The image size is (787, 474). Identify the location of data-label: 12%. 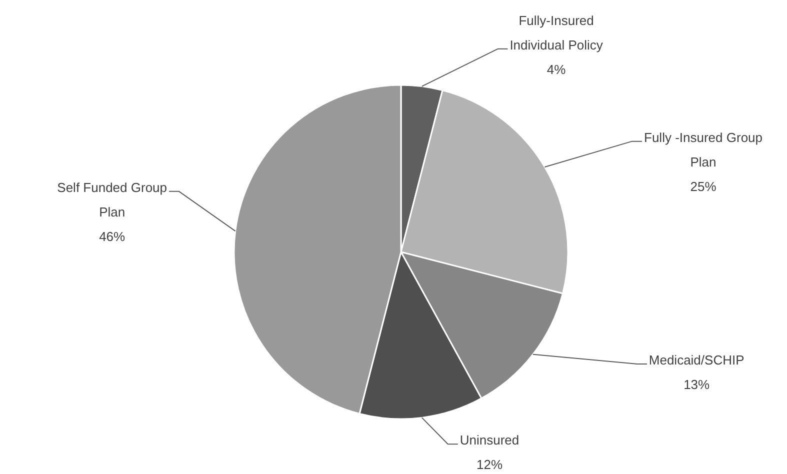
(489, 464).